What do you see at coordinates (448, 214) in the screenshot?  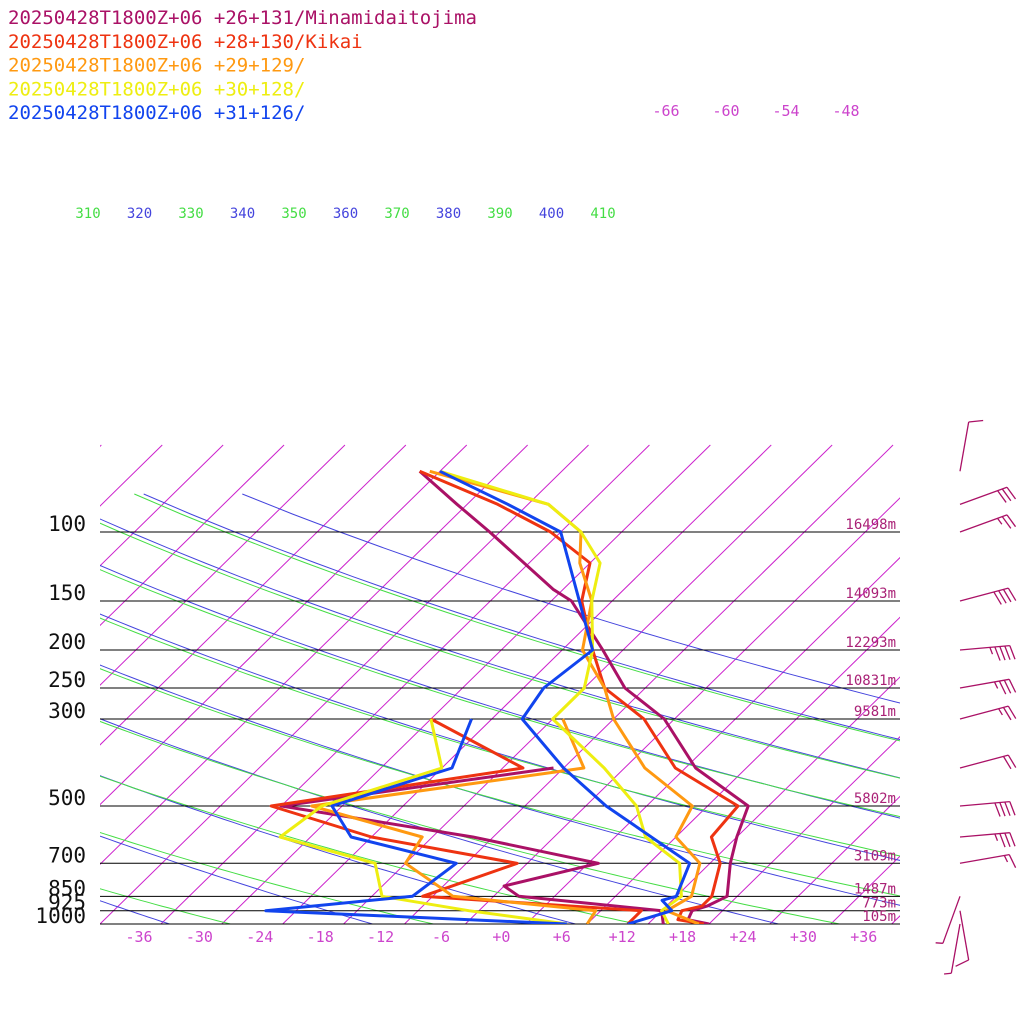 I see `theta-label: 380` at bounding box center [448, 214].